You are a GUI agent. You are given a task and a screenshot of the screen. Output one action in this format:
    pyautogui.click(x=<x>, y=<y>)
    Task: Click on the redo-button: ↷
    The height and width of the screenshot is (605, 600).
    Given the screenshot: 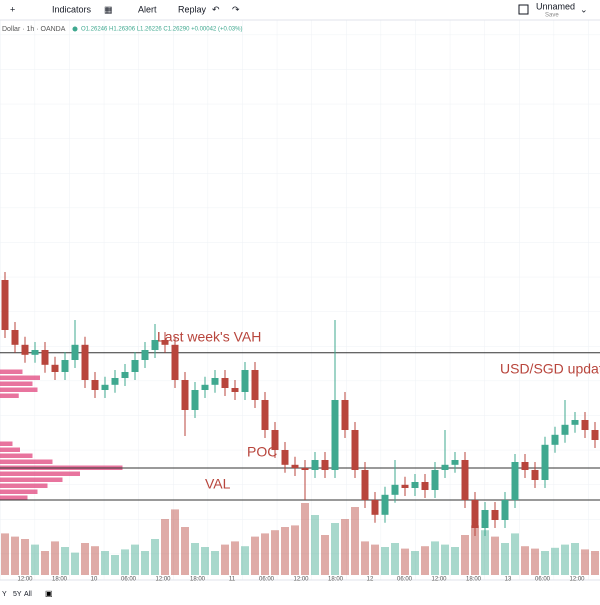 What is the action you would take?
    pyautogui.click(x=236, y=9)
    